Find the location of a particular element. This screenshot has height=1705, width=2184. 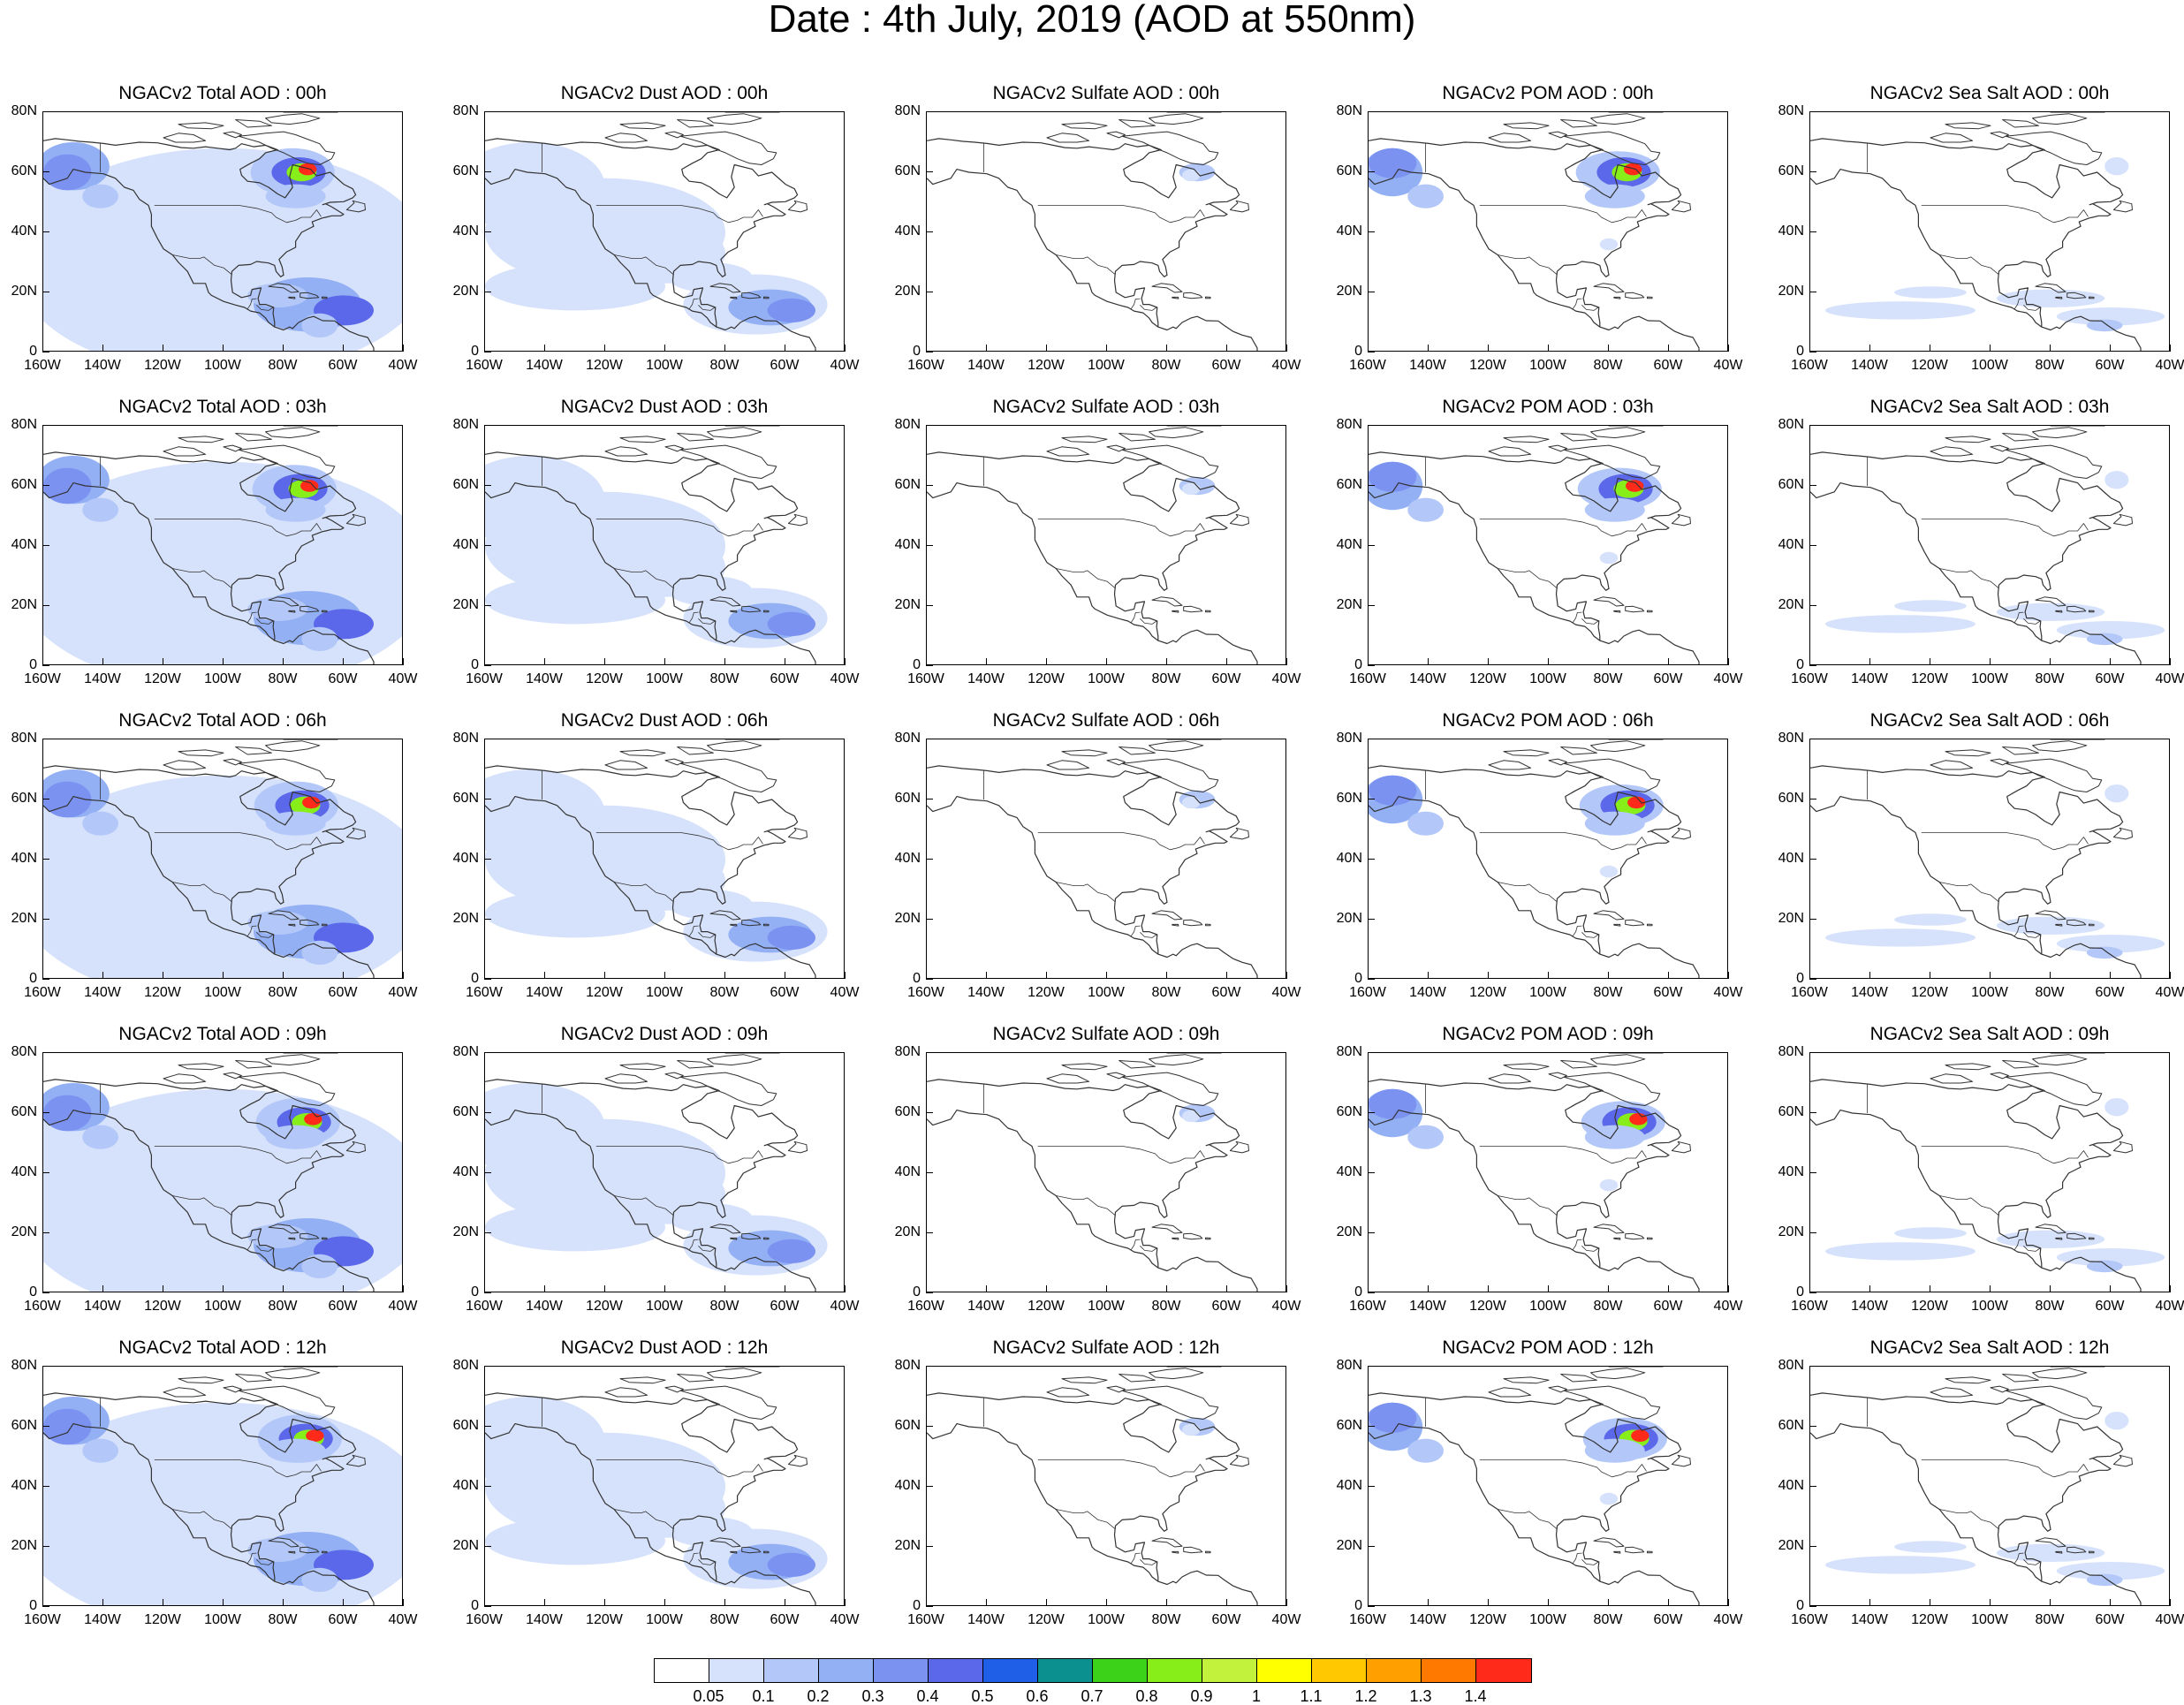

panel-title: NGACv2 Sulfate AOD : 09h is located at coordinates (1106, 1034).